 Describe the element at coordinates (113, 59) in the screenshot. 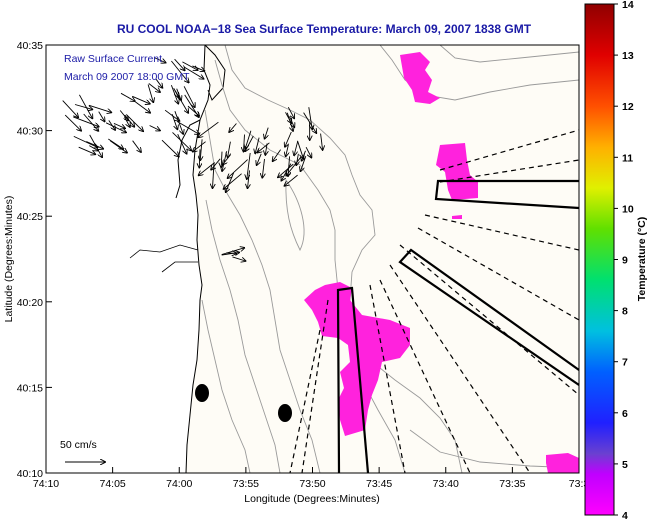

I see `current-label-line1: Raw Surface Current` at that location.